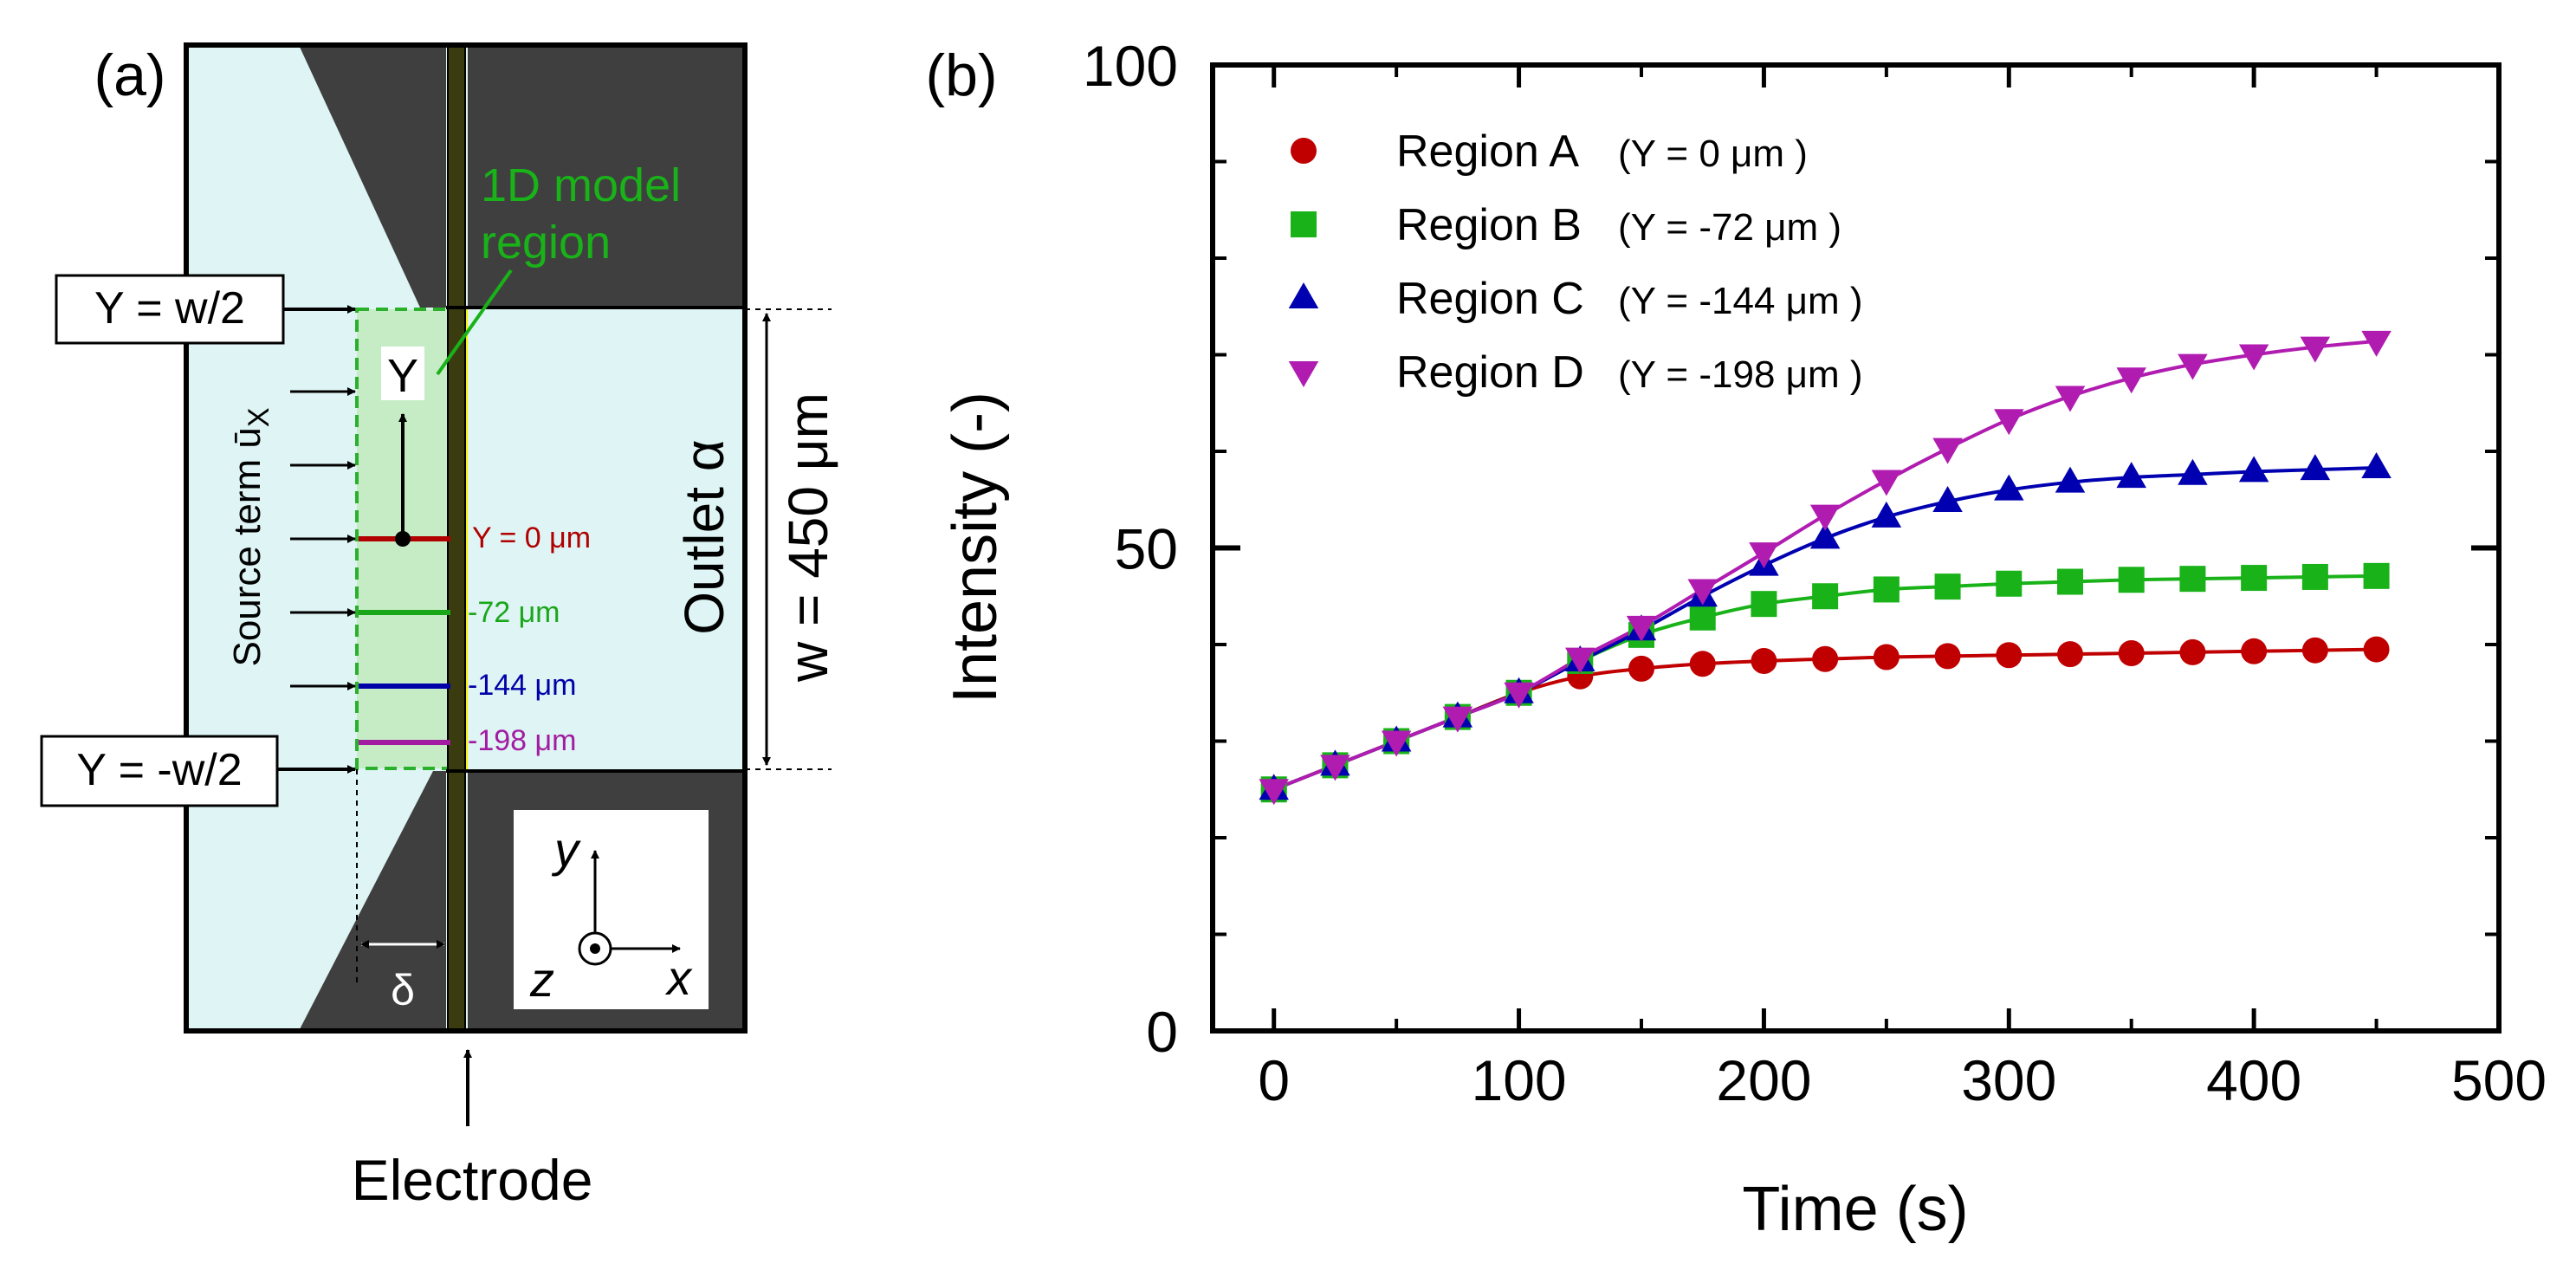 The image size is (2576, 1283). Describe the element at coordinates (129, 75) in the screenshot. I see `panel-a-label: (a)` at that location.